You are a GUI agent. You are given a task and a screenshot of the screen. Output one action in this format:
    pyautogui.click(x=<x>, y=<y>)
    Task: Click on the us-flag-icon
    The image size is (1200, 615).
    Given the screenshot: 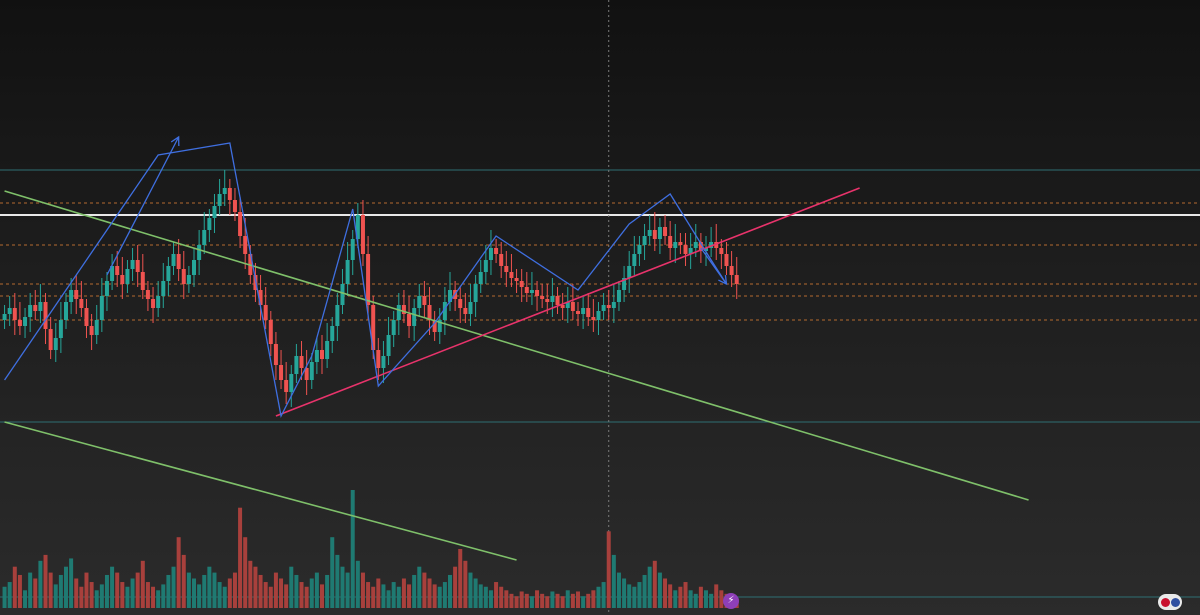 What is the action you would take?
    pyautogui.click(x=1170, y=602)
    